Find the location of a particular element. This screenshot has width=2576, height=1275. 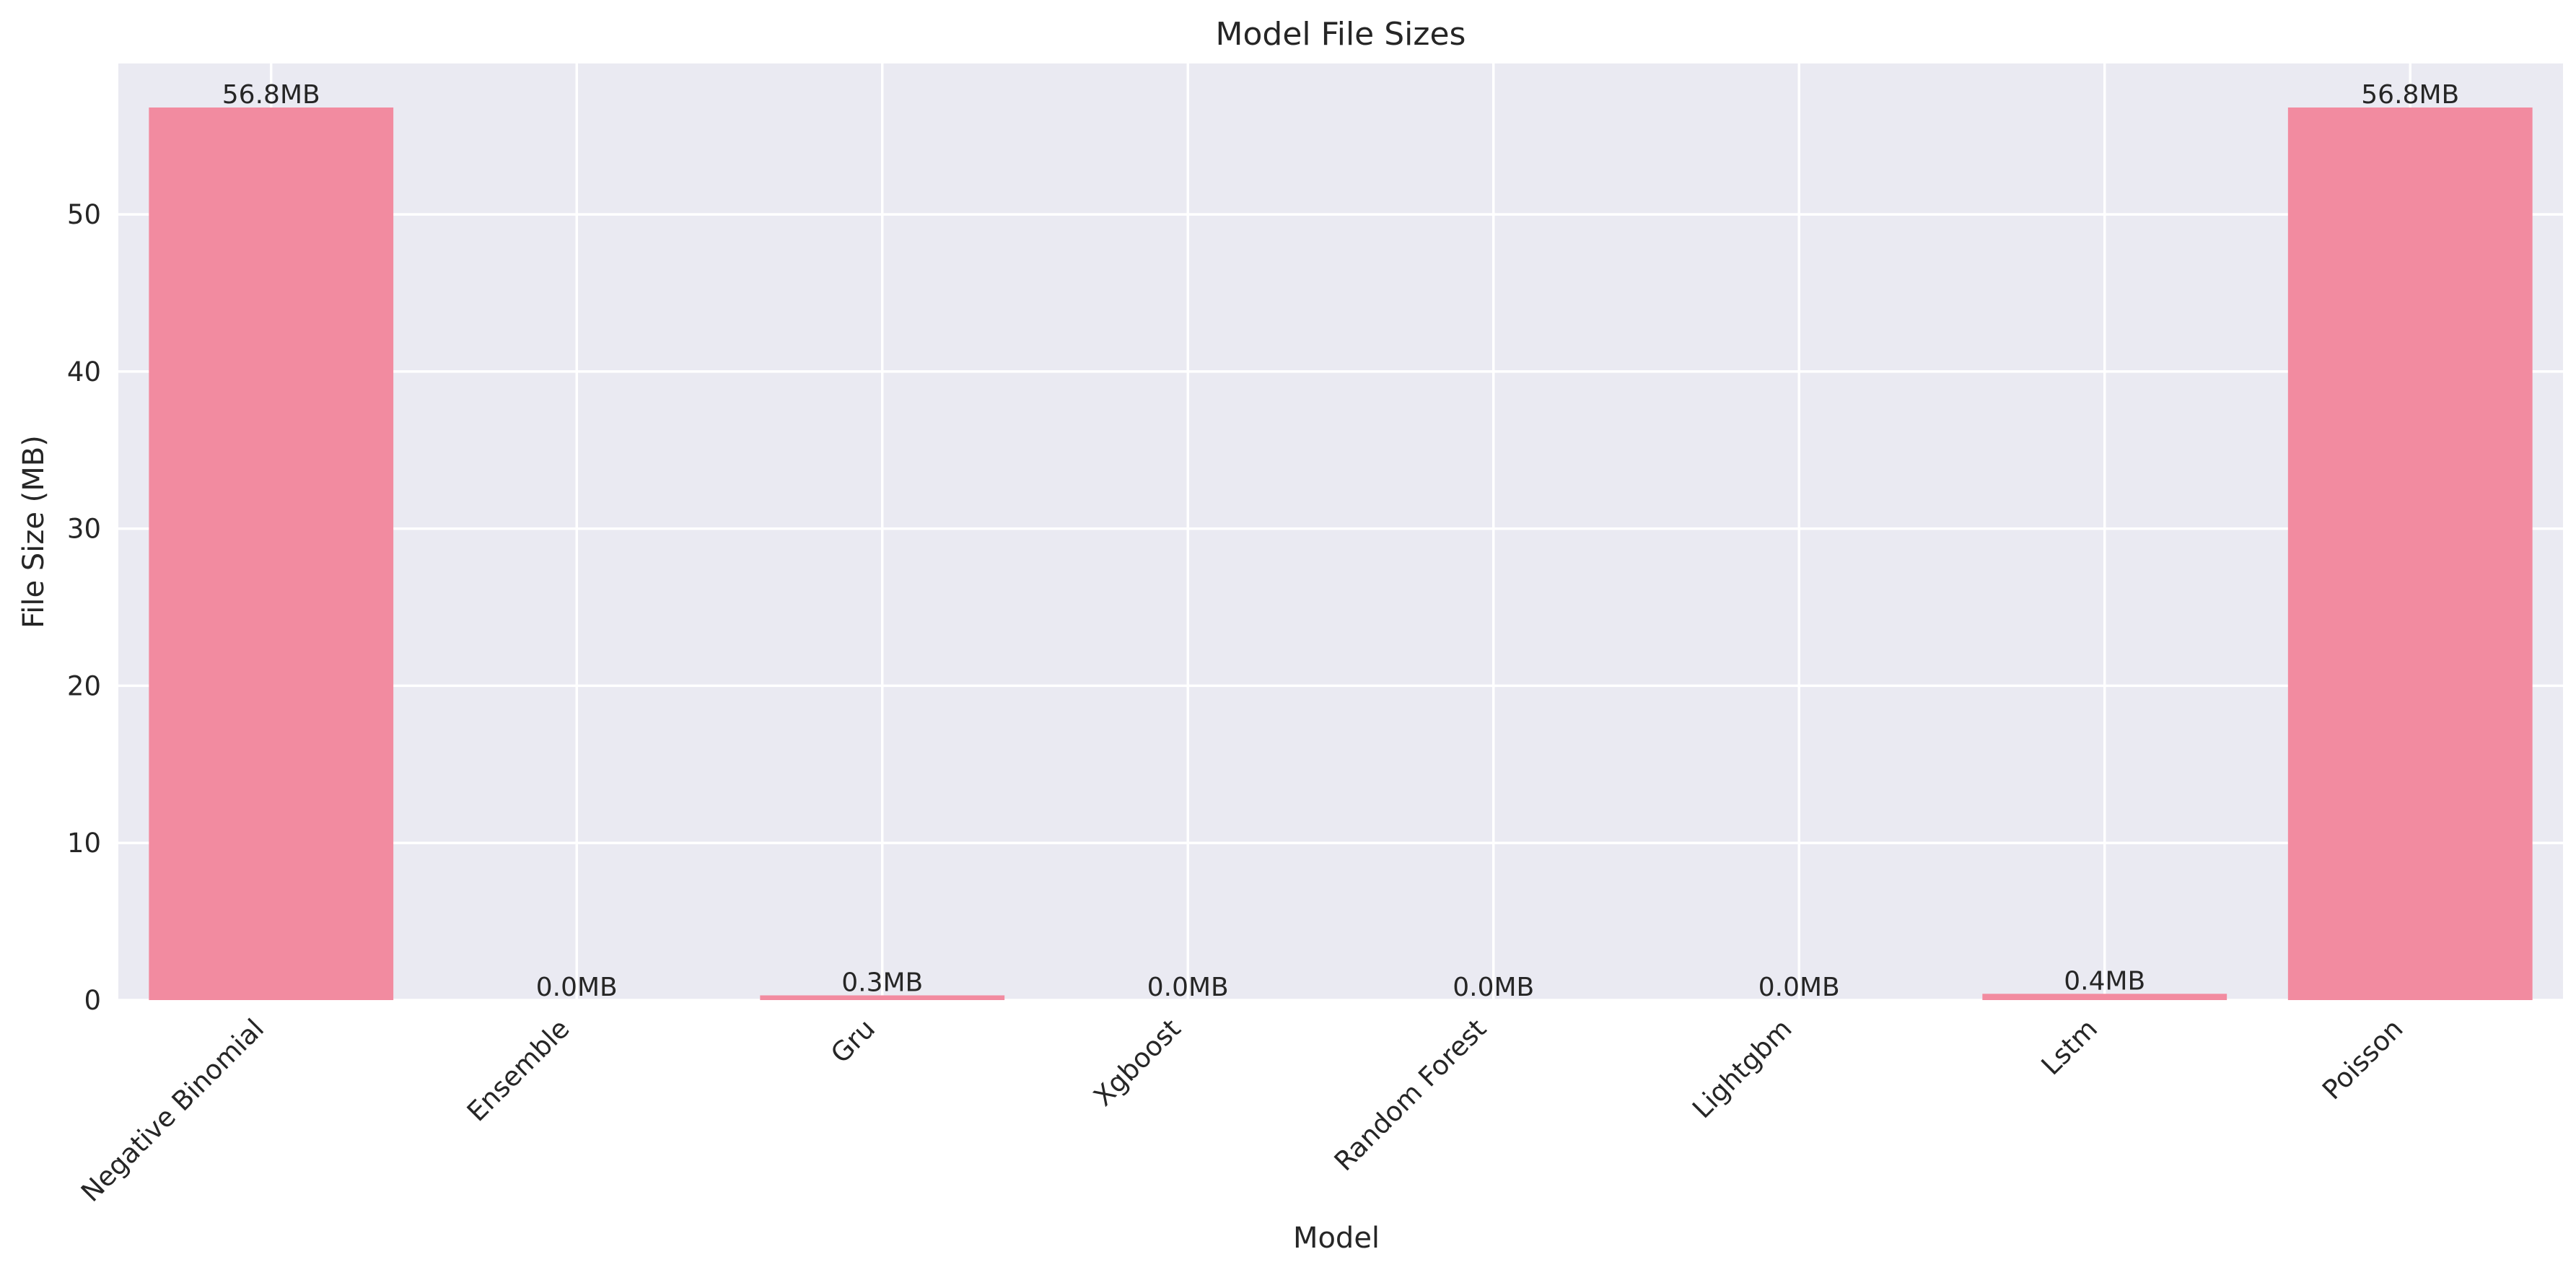

y-axis-label: File Size (MB) is located at coordinates (34, 531).